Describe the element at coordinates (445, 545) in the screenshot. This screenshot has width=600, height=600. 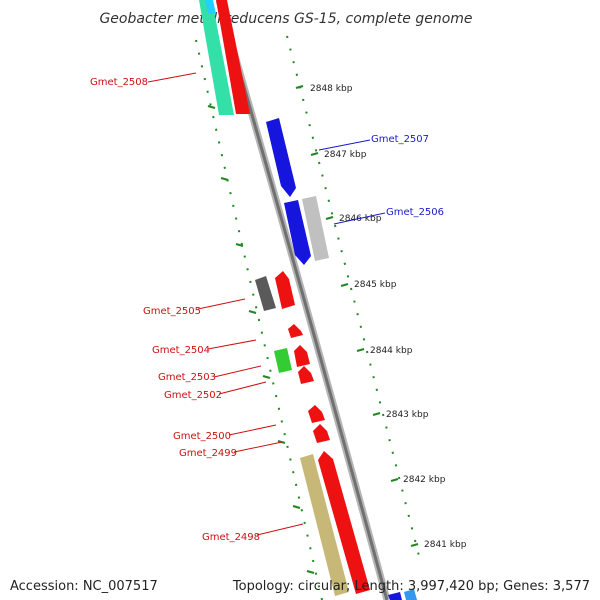
I see `kbp-tick-label: 2841 kbp` at that location.